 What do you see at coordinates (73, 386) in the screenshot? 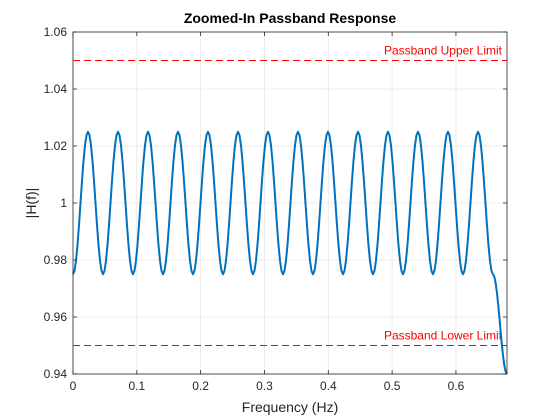
I see `x-tick-label: 0` at bounding box center [73, 386].